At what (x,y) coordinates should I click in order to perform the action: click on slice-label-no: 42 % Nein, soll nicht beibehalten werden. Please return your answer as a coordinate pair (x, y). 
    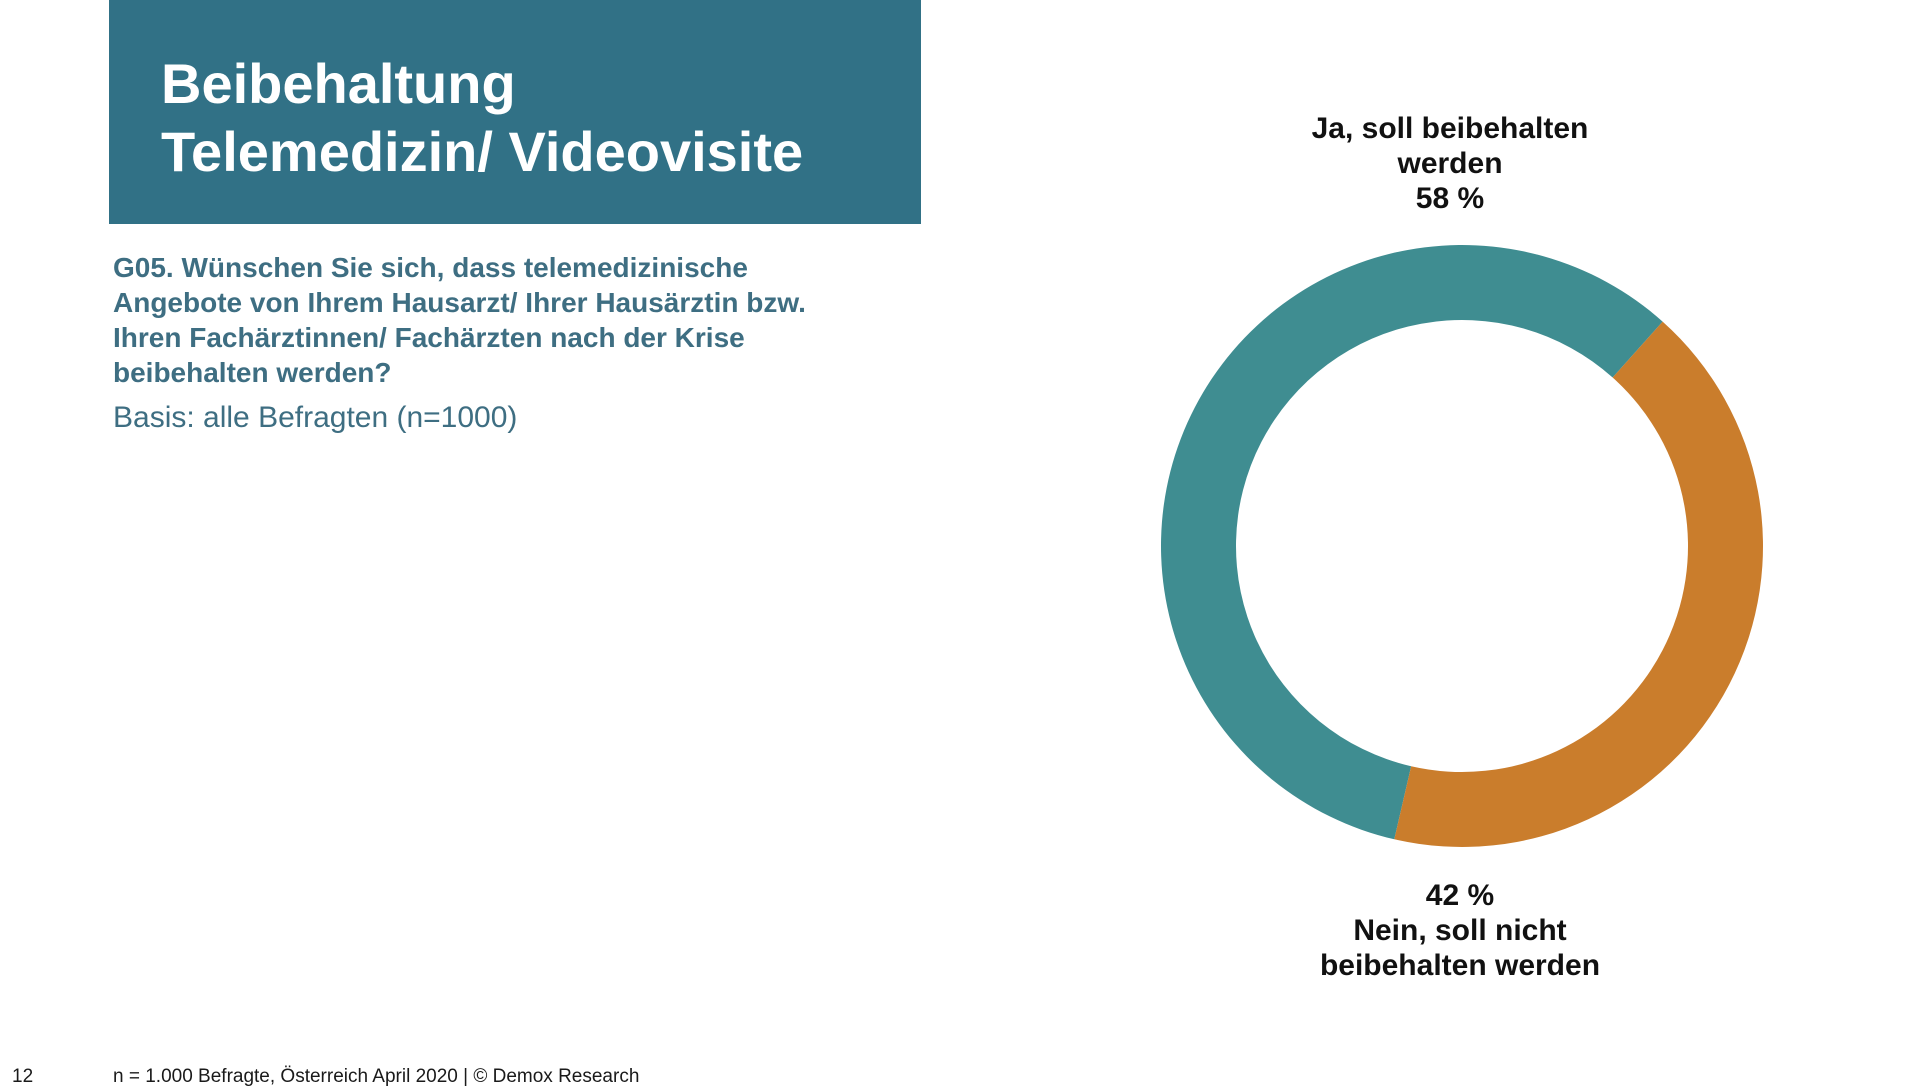
    Looking at the image, I should click on (1460, 930).